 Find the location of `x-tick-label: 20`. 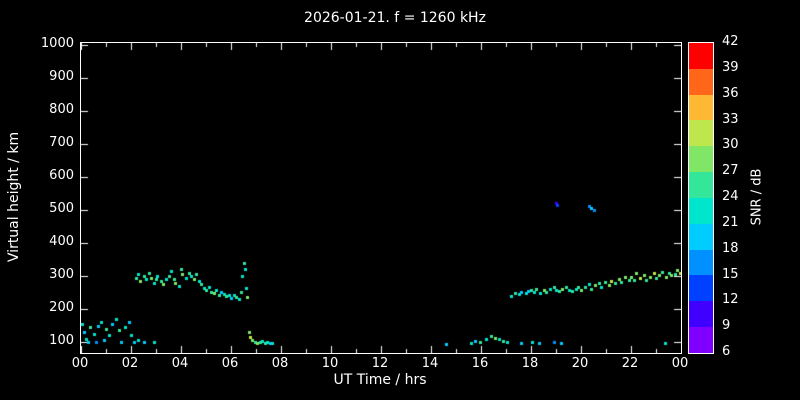

x-tick-label: 20 is located at coordinates (580, 363).